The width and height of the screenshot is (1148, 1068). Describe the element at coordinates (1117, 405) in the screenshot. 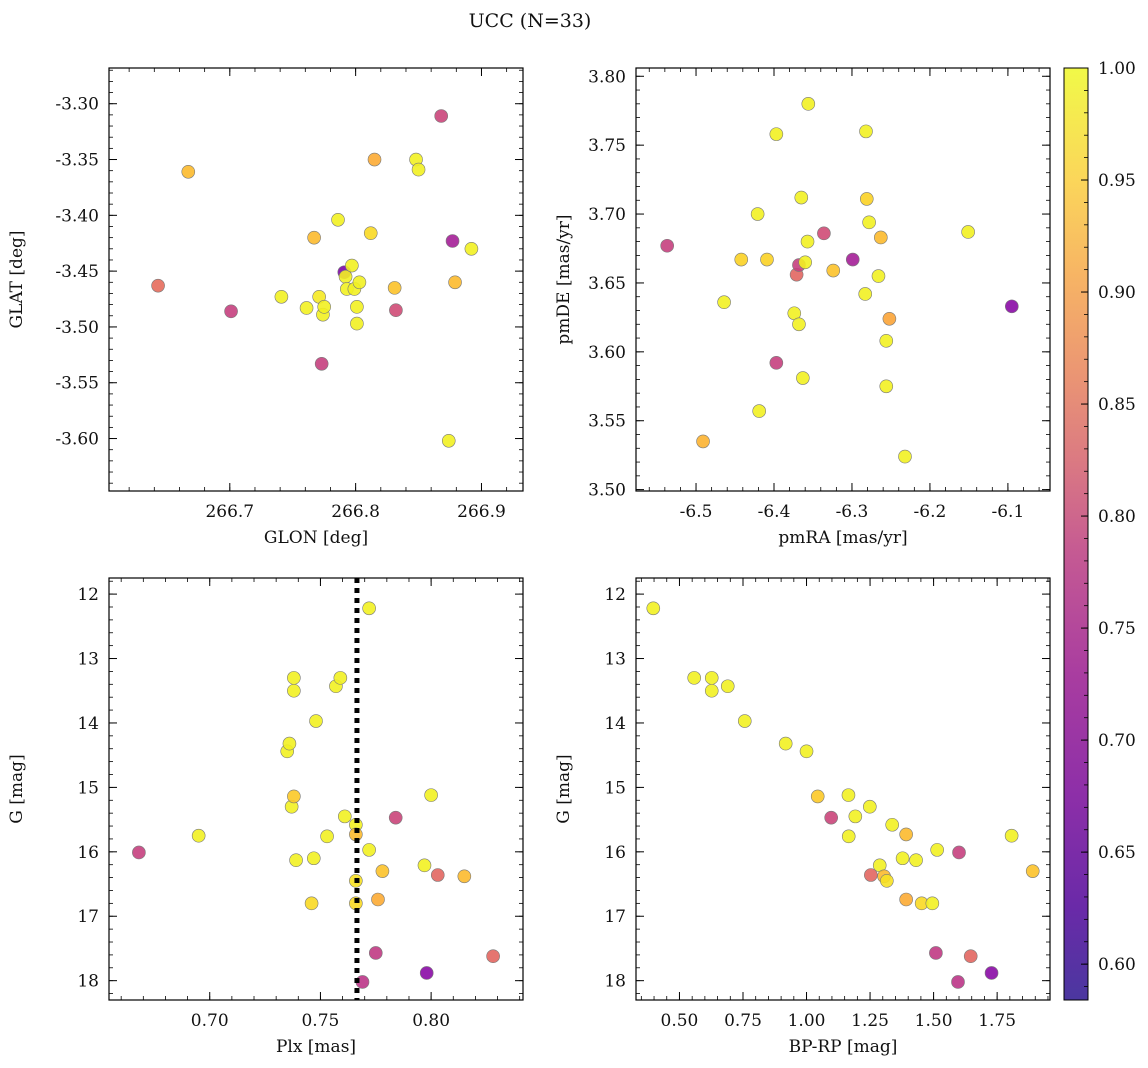

I see `colorbar-tick-label: 0.85` at that location.